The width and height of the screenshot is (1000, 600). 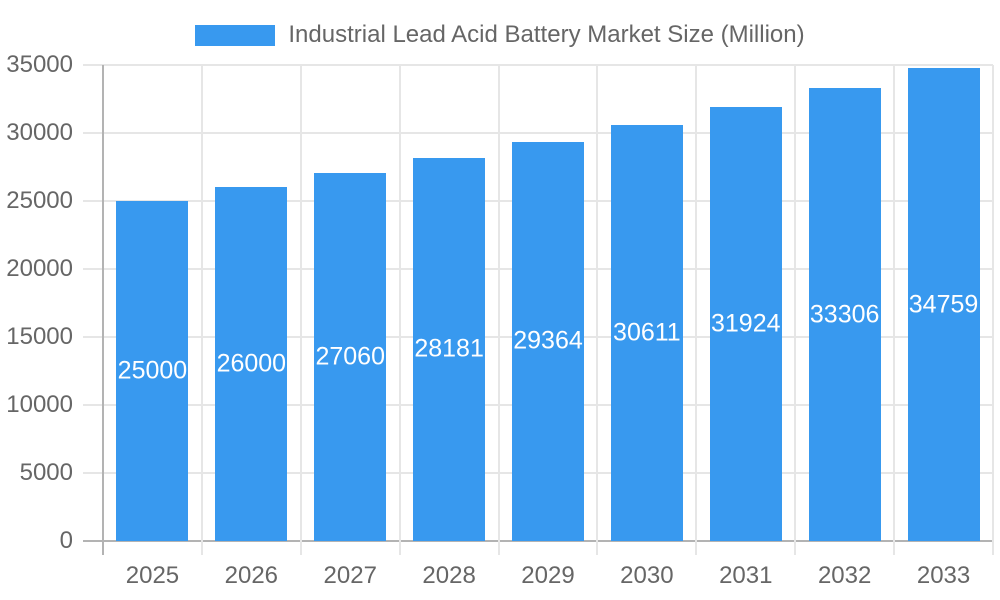 I want to click on y-tick-label: 30000, so click(x=39, y=132).